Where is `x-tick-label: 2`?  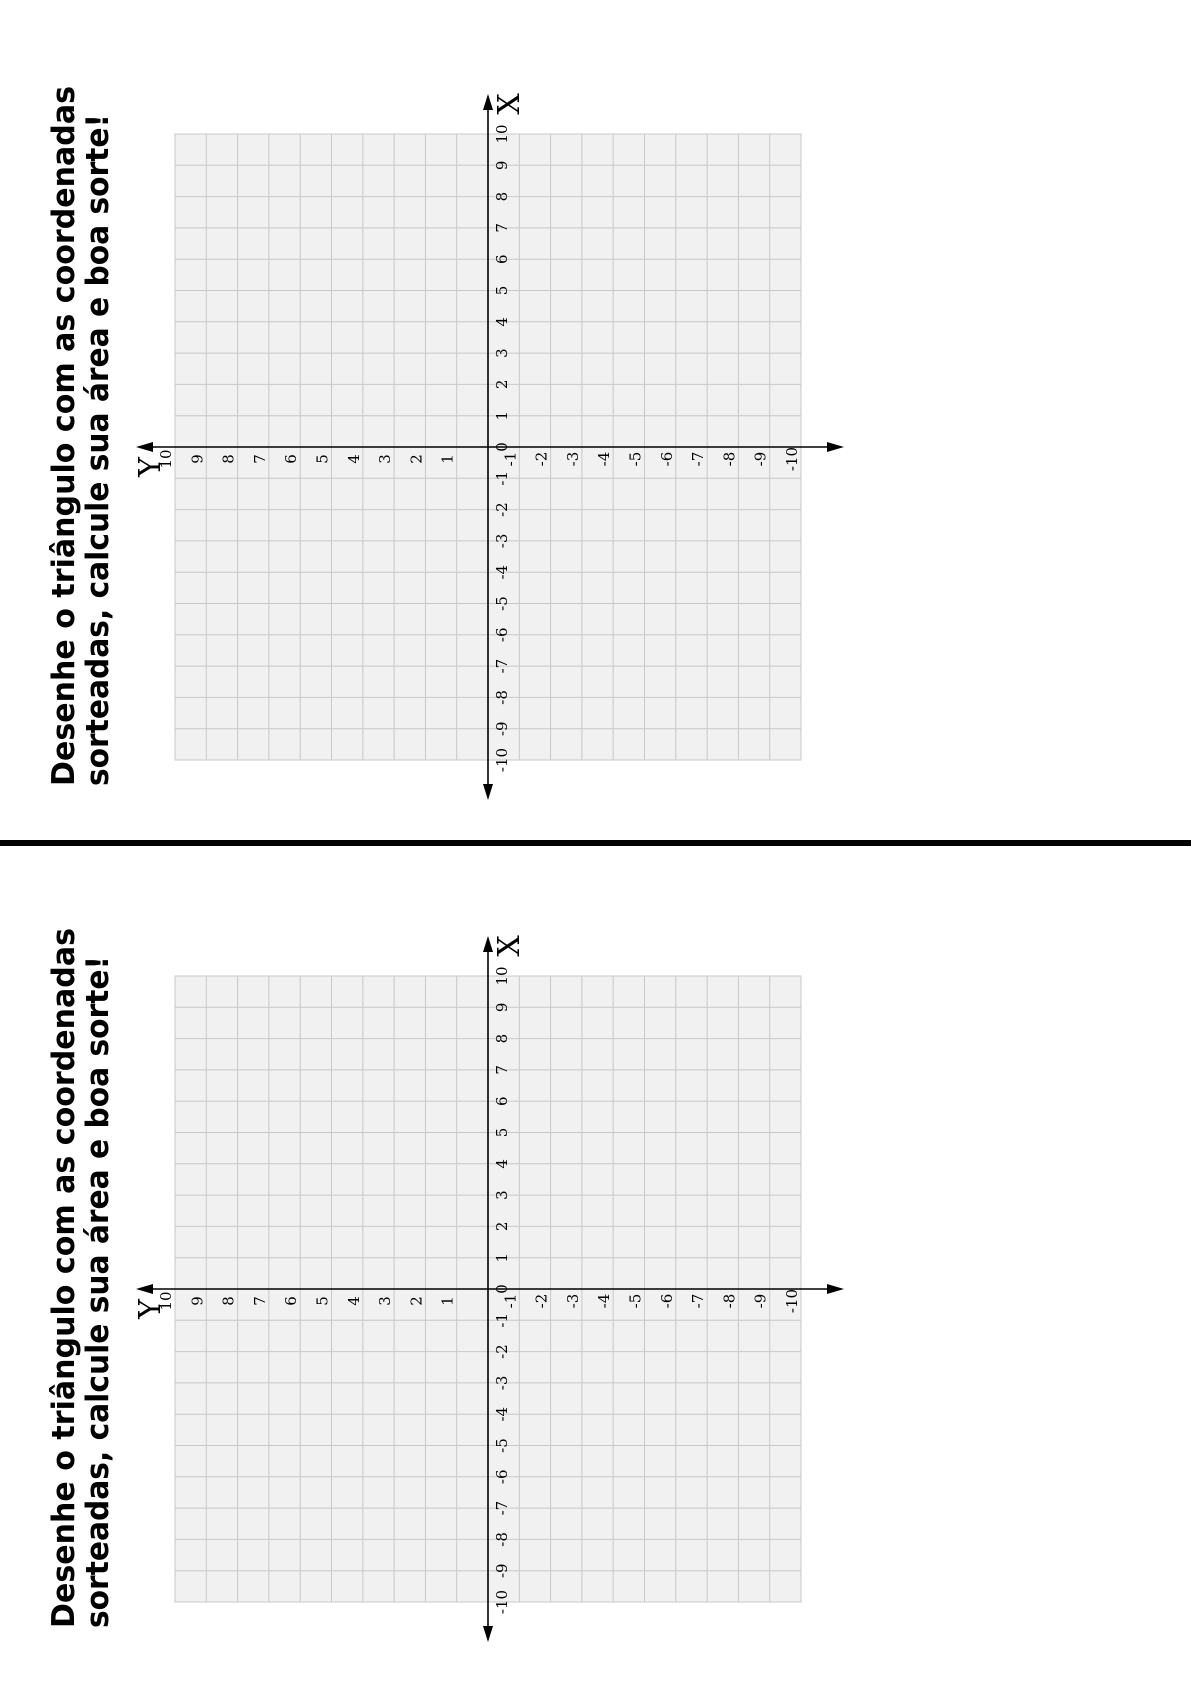
x-tick-label: 2 is located at coordinates (502, 385).